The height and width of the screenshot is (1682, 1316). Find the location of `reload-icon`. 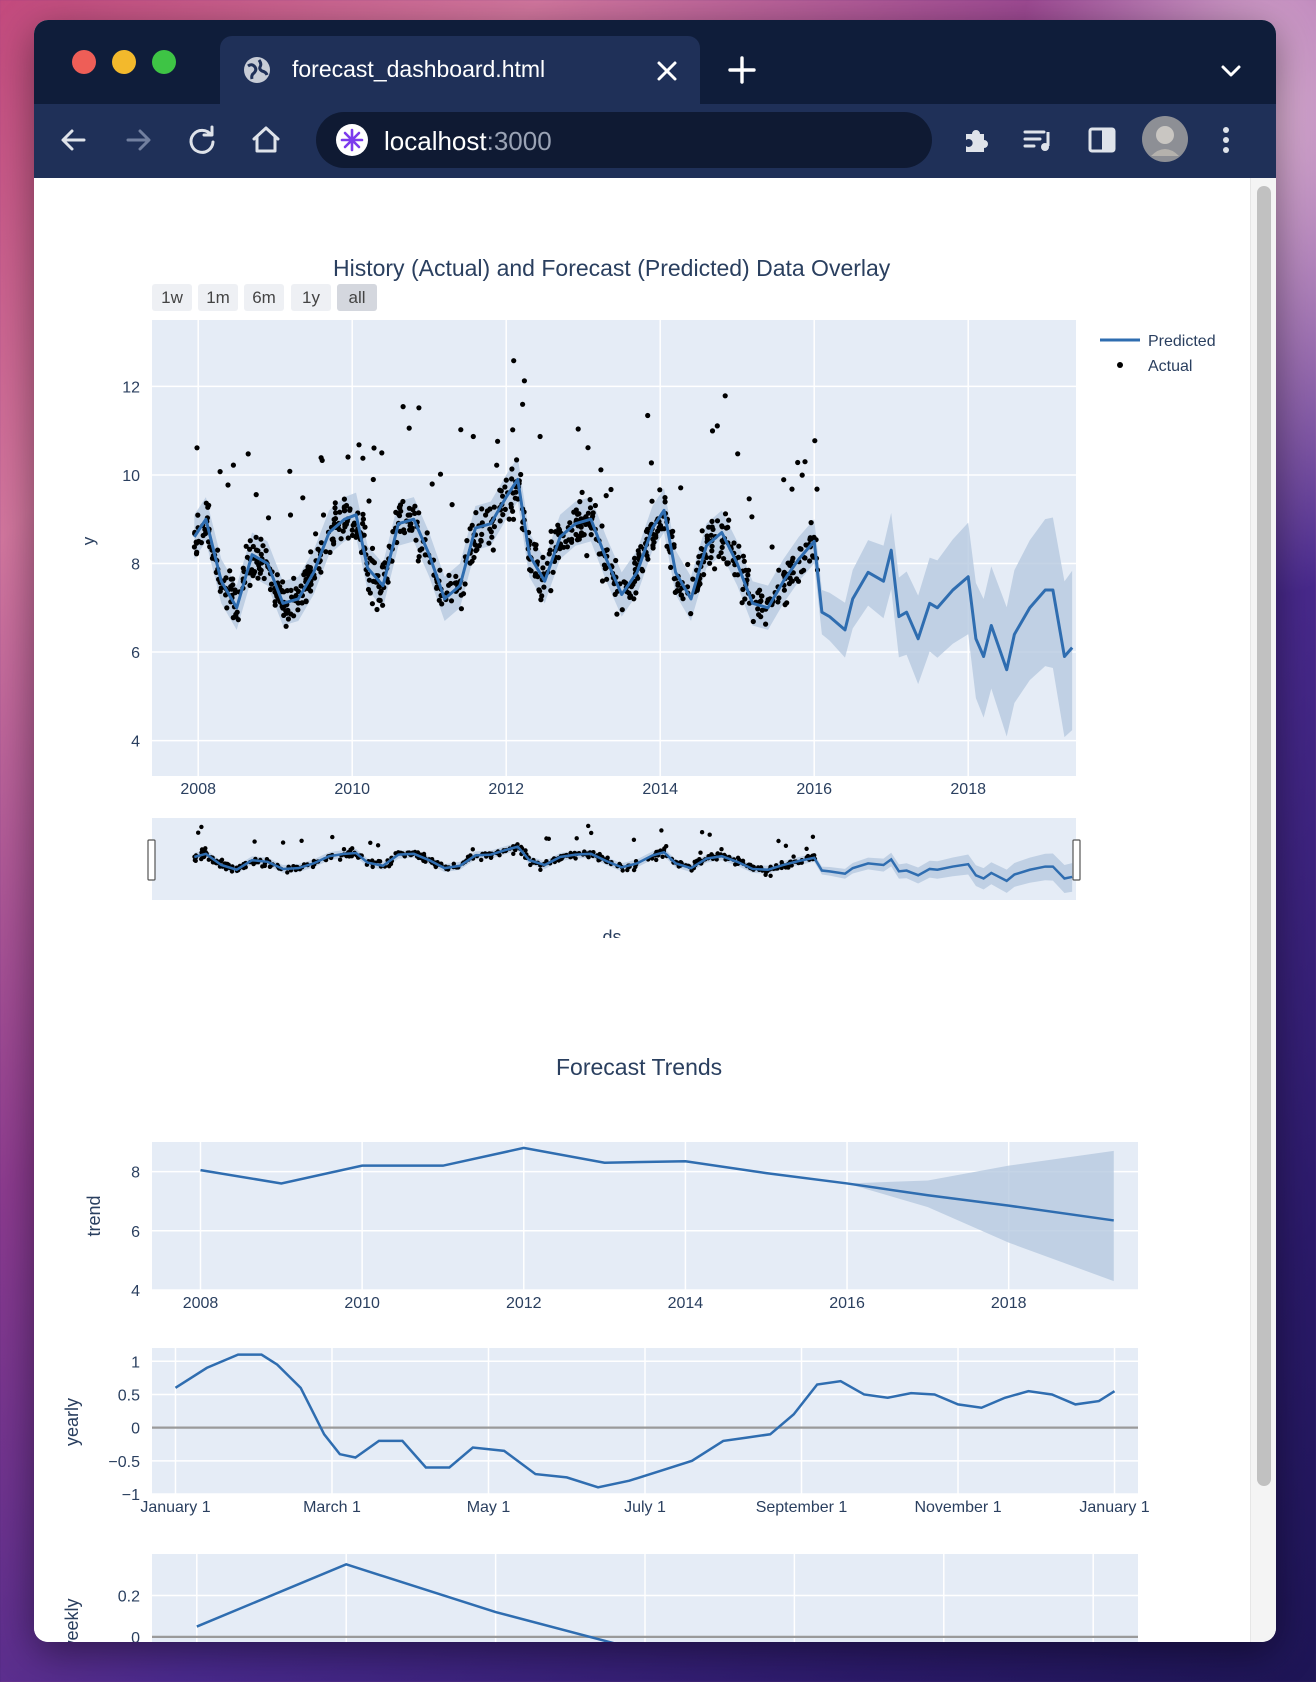

reload-icon is located at coordinates (202, 140).